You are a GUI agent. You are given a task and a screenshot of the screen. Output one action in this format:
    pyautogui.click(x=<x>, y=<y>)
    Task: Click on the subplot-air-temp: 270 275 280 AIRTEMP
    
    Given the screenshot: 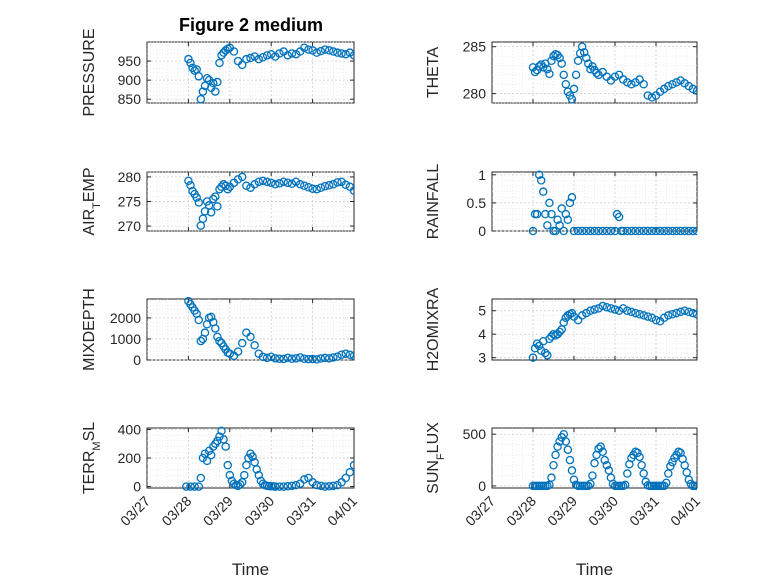 What is the action you would take?
    pyautogui.click(x=218, y=201)
    